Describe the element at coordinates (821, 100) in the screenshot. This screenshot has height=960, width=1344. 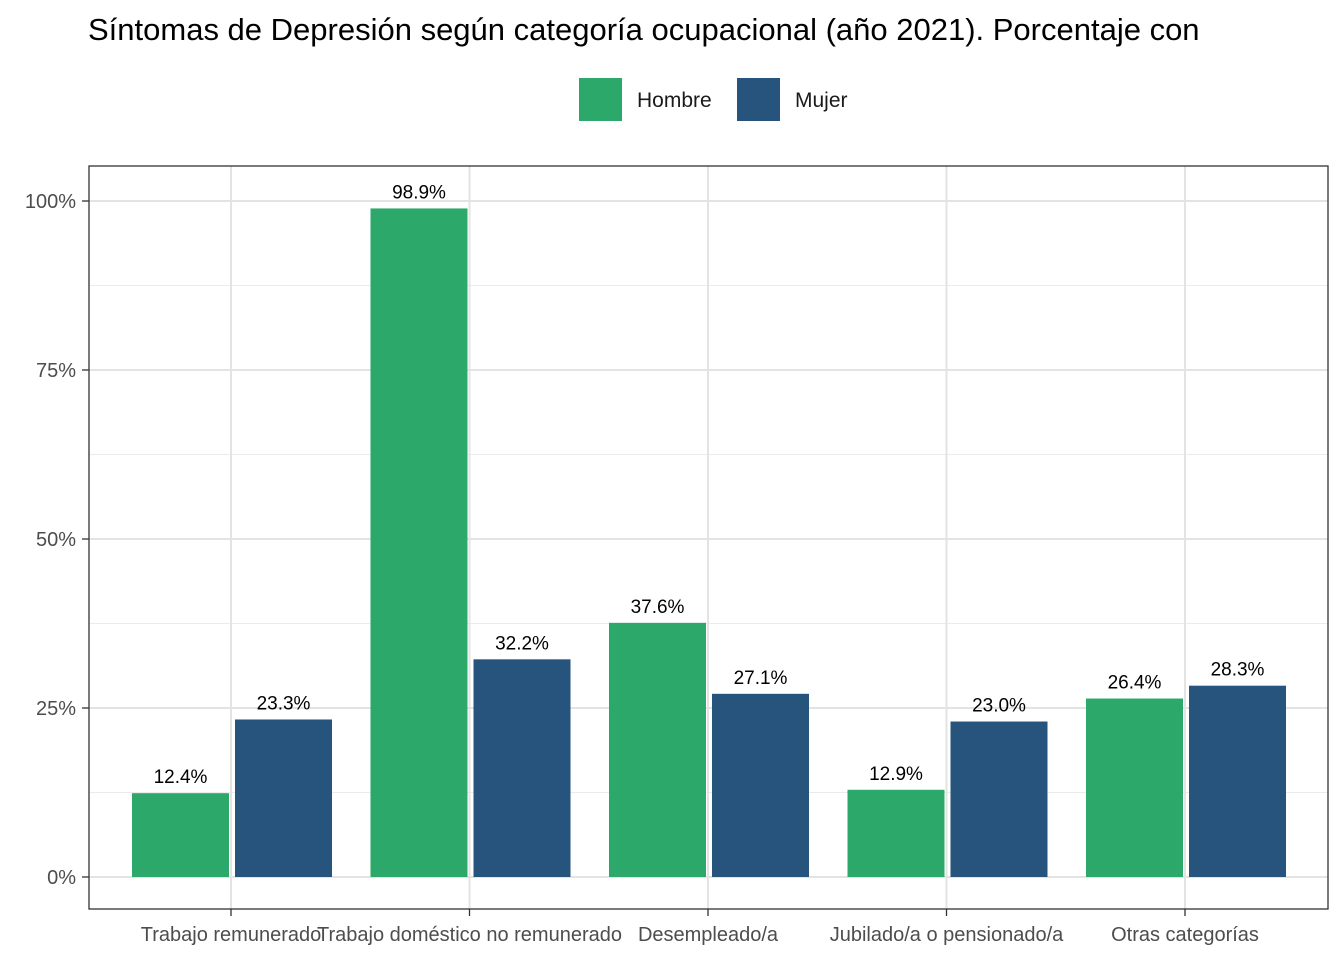
I see `legend-label-mujer: Mujer` at that location.